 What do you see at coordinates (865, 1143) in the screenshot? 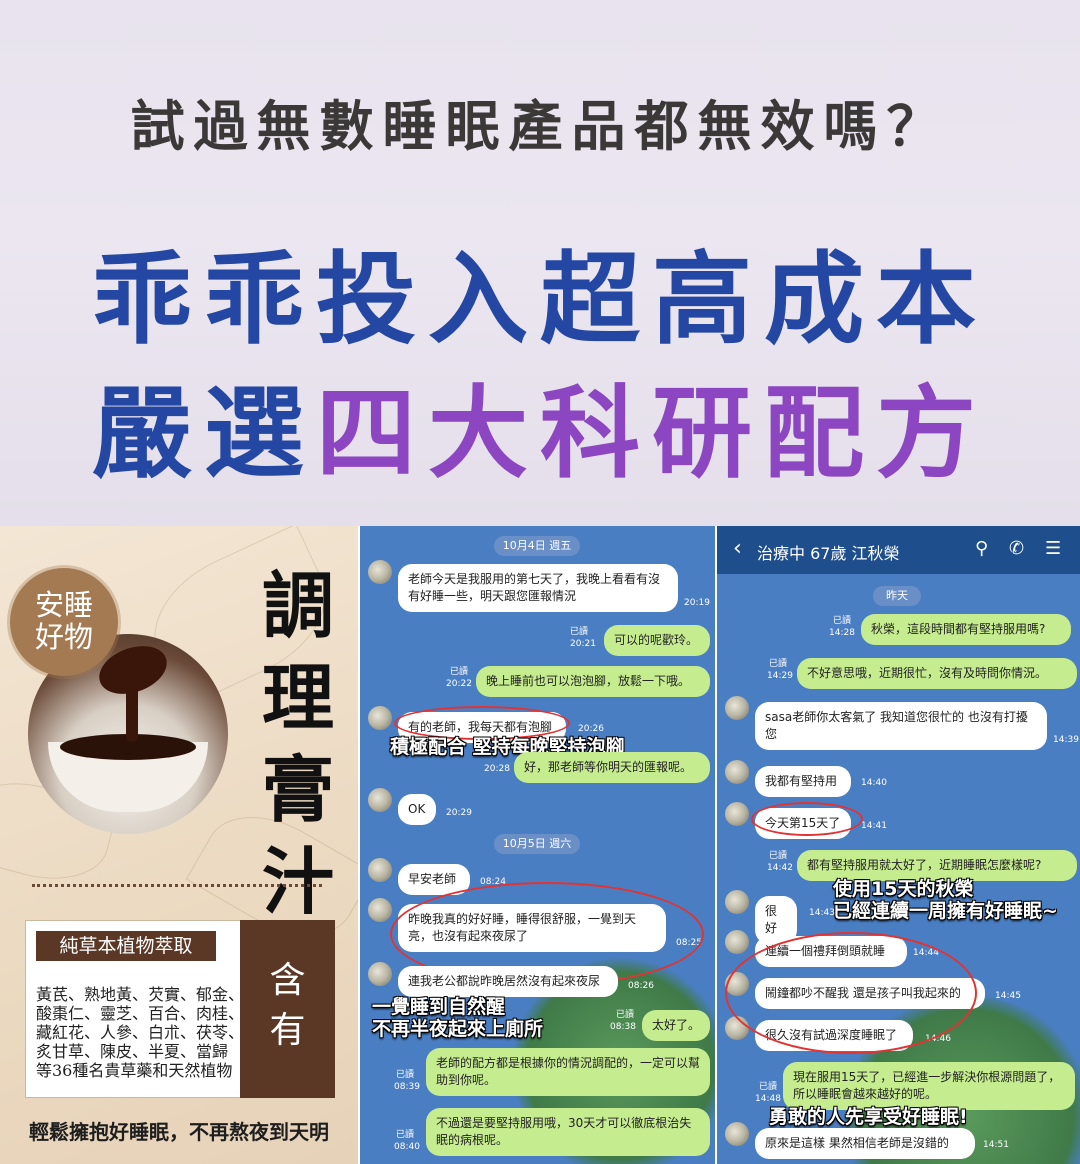
I see `chat-message: 原來是這樣 果然相信老師是沒錯的` at bounding box center [865, 1143].